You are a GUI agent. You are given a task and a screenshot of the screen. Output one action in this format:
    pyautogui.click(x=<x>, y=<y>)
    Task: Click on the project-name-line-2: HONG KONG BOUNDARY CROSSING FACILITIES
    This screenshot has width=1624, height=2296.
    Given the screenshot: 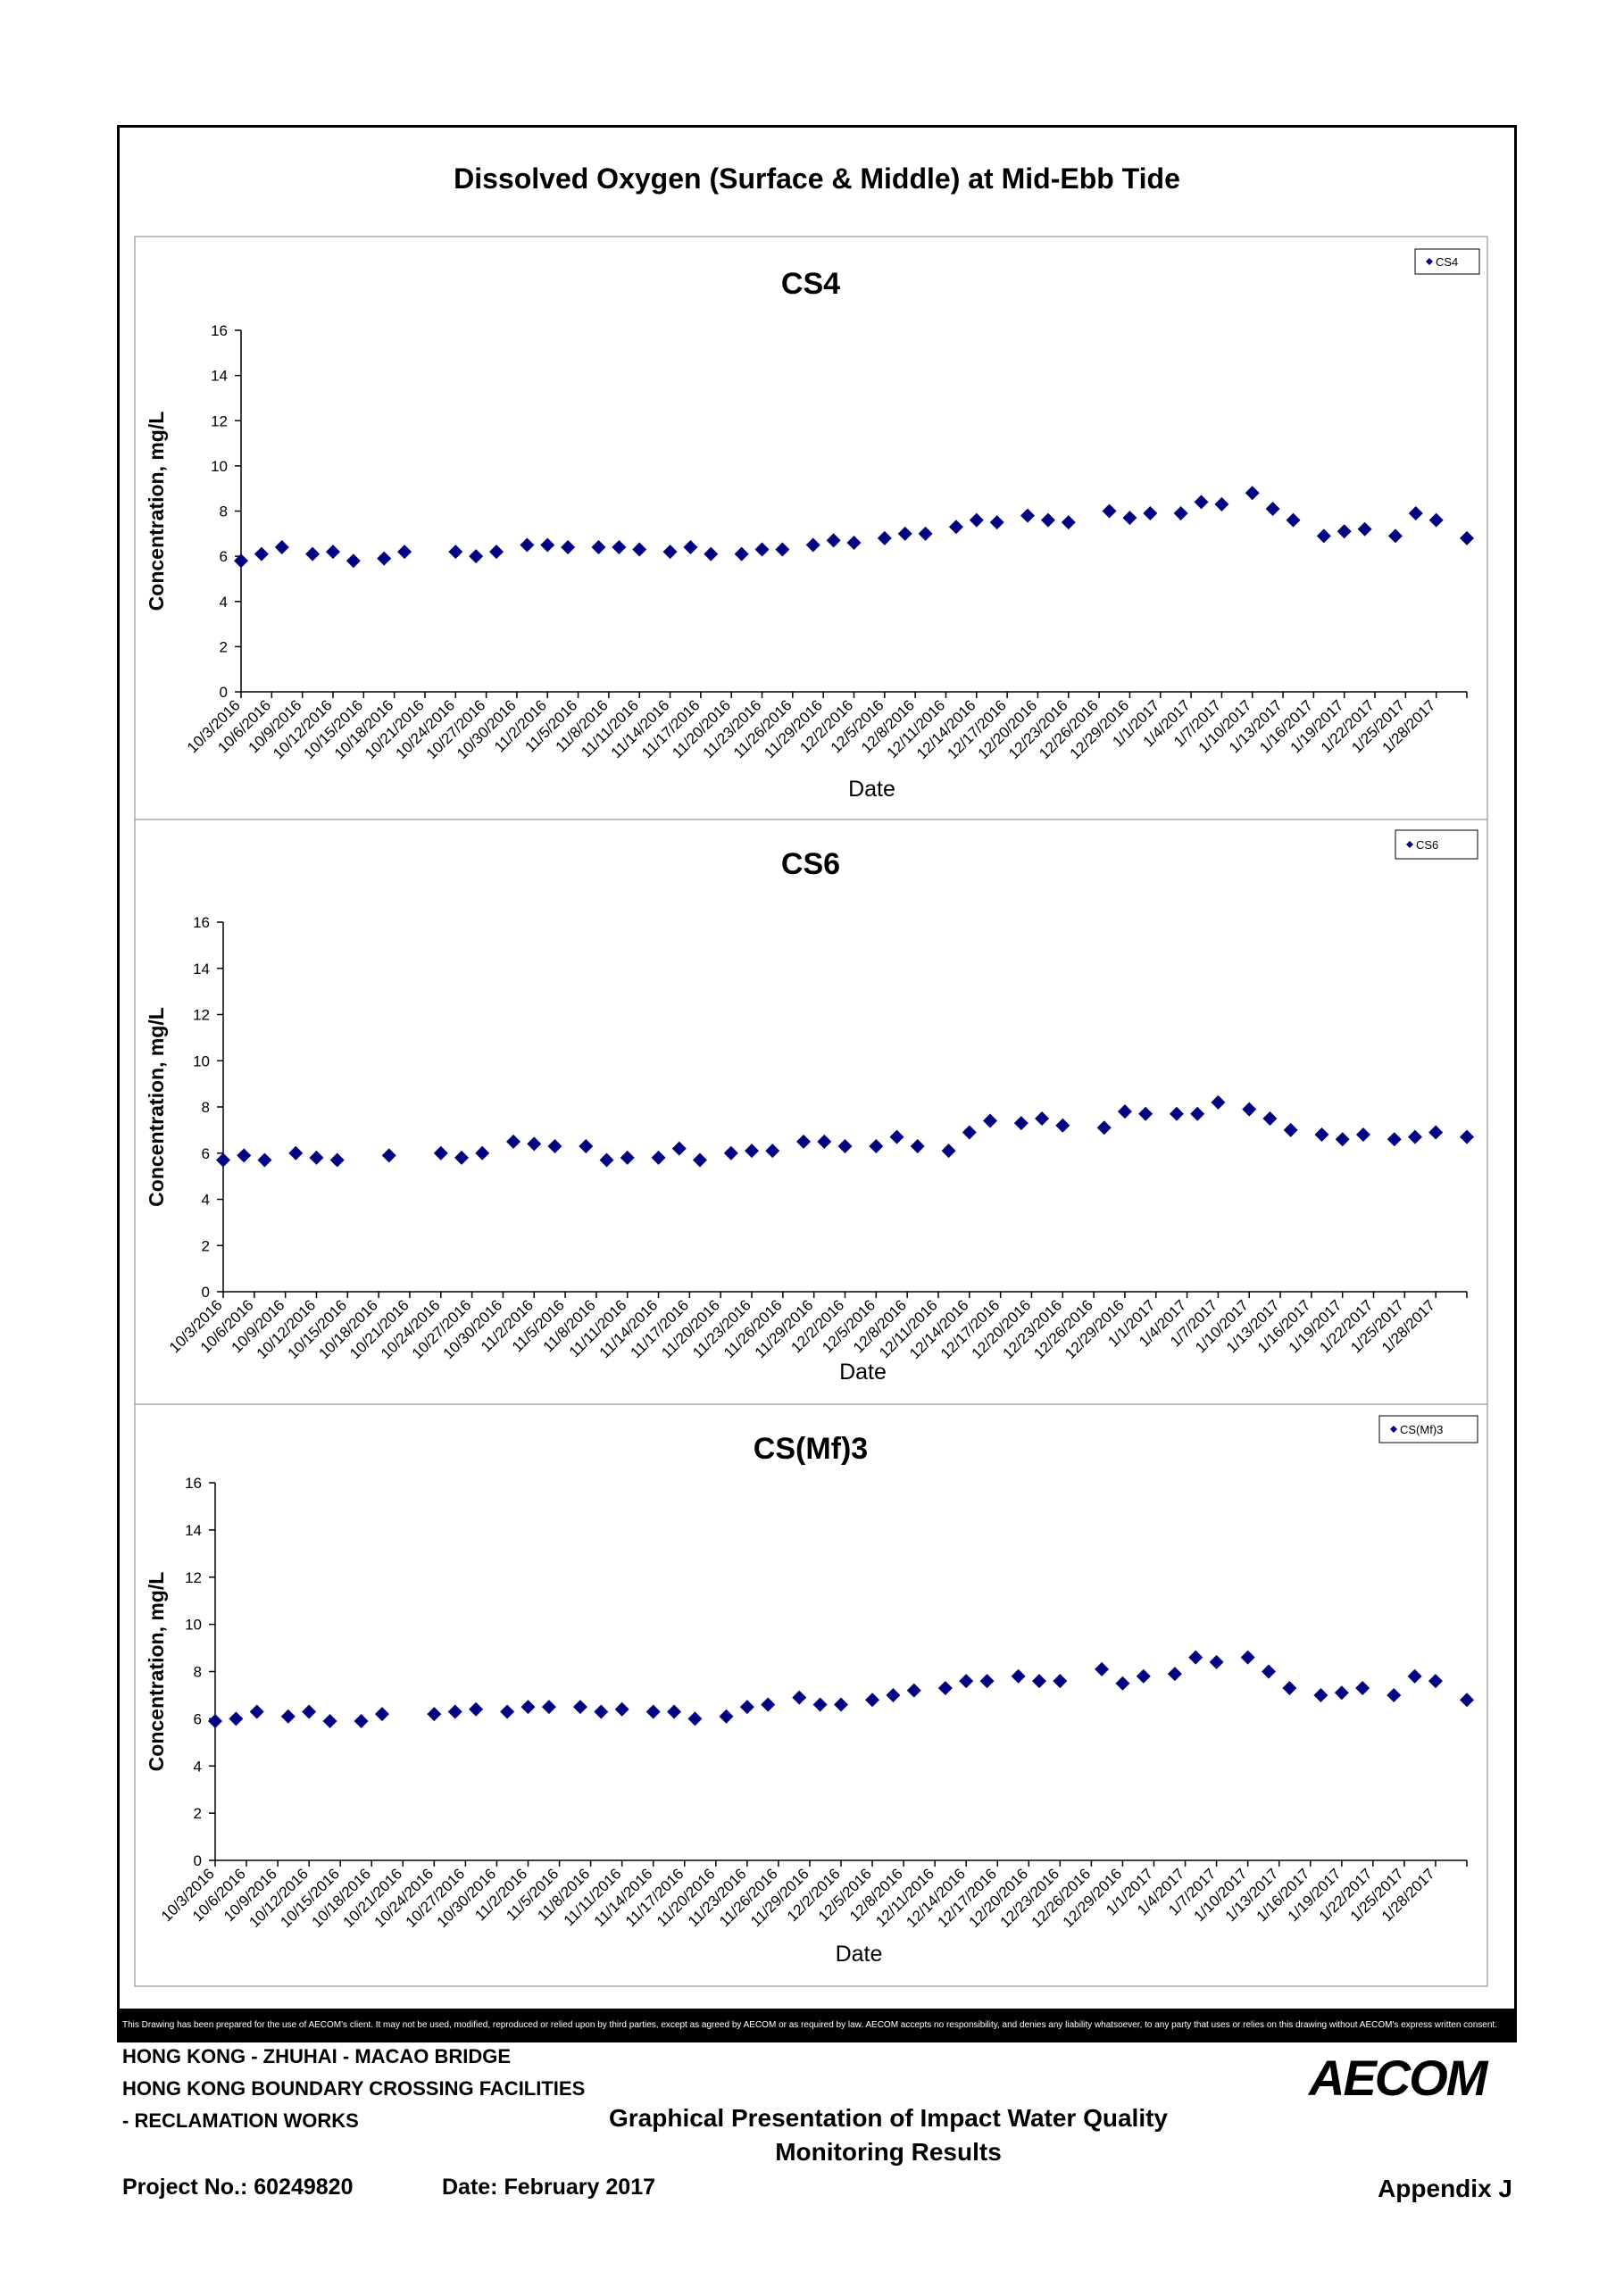 What is the action you would take?
    pyautogui.click(x=354, y=2089)
    